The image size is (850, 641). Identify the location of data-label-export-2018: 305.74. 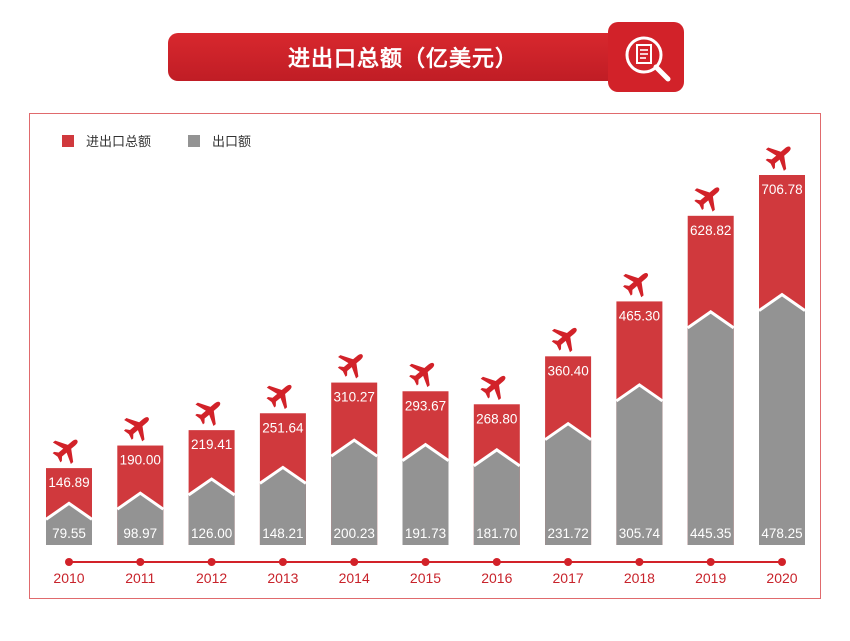
(640, 533).